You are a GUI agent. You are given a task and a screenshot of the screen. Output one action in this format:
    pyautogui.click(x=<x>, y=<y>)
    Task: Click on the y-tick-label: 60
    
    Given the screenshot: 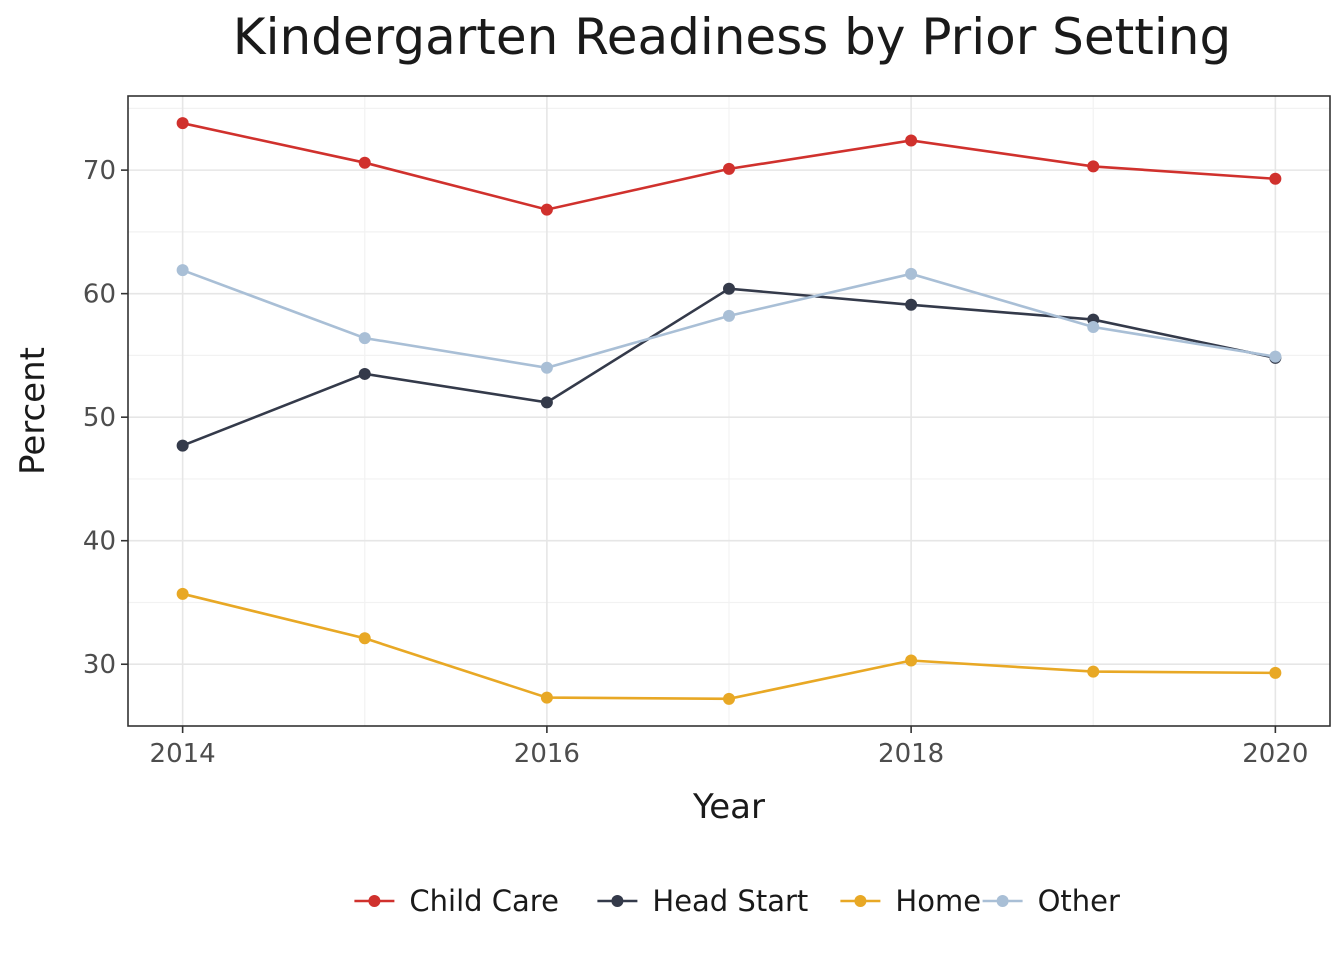 What is the action you would take?
    pyautogui.click(x=99, y=295)
    